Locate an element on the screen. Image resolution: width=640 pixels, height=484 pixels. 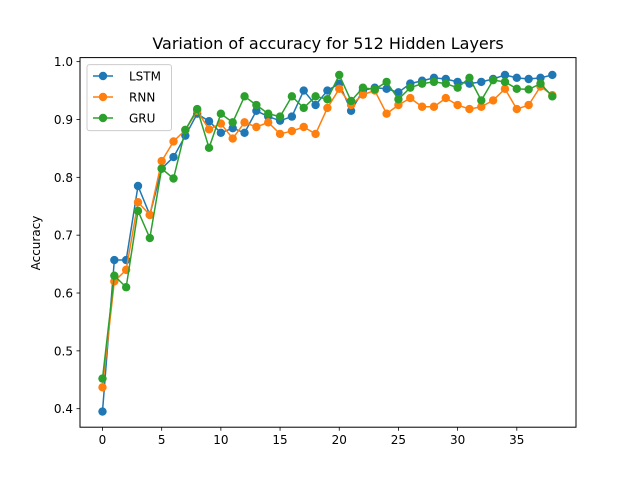
legend-label-lstm: LSTM is located at coordinates (145, 77).